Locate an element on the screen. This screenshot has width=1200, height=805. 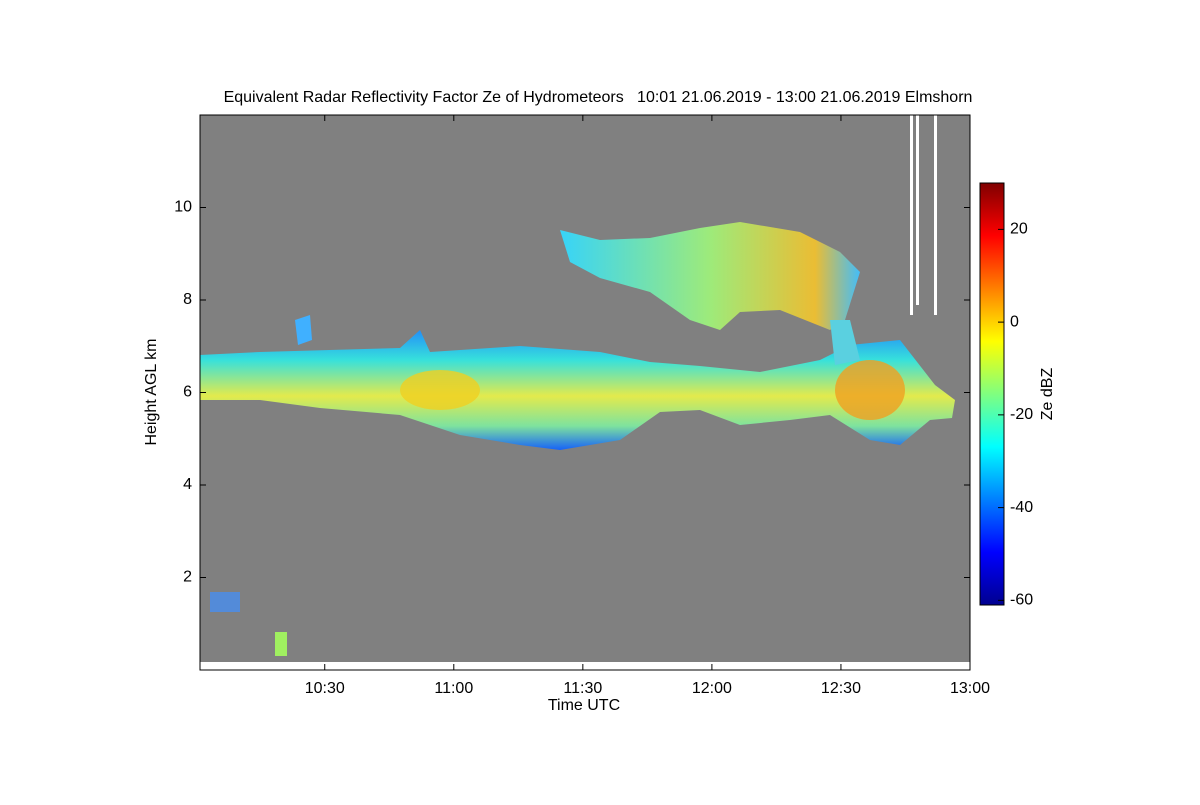
colorbar-tick-label: -60 is located at coordinates (1021, 600).